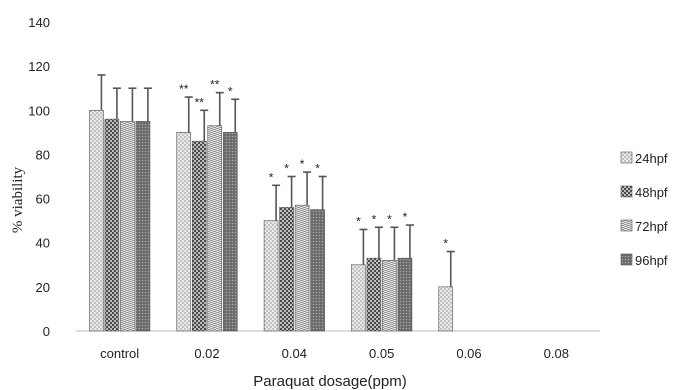  I want to click on y-tick-label: 120, so click(39, 66).